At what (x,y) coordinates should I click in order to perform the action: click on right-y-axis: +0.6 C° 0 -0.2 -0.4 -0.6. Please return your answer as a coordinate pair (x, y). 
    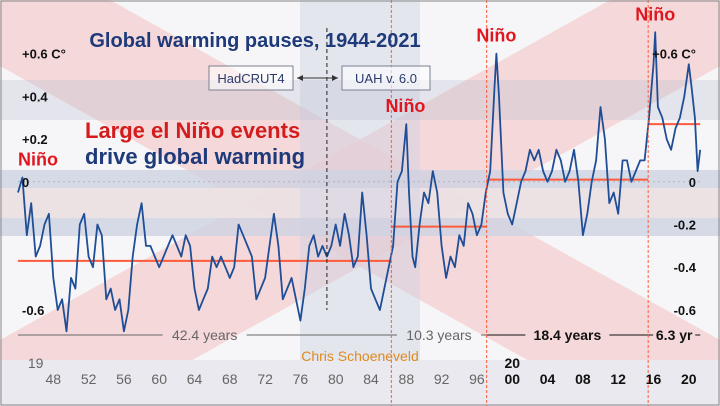
    Looking at the image, I should click on (674, 182).